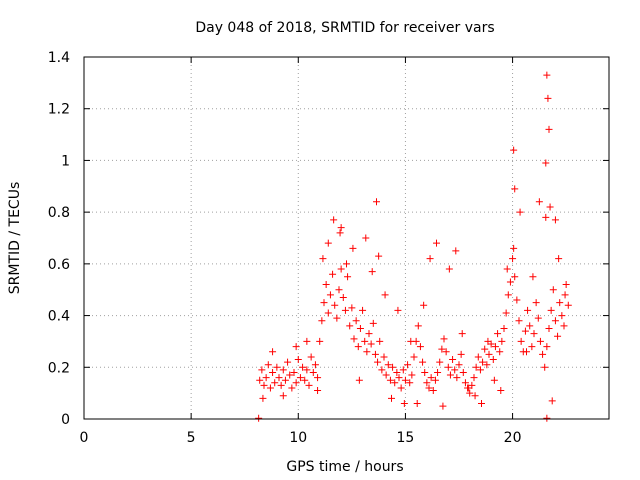  Describe the element at coordinates (15, 238) in the screenshot. I see `y-axis-label: SRMTID / TECUs` at that location.